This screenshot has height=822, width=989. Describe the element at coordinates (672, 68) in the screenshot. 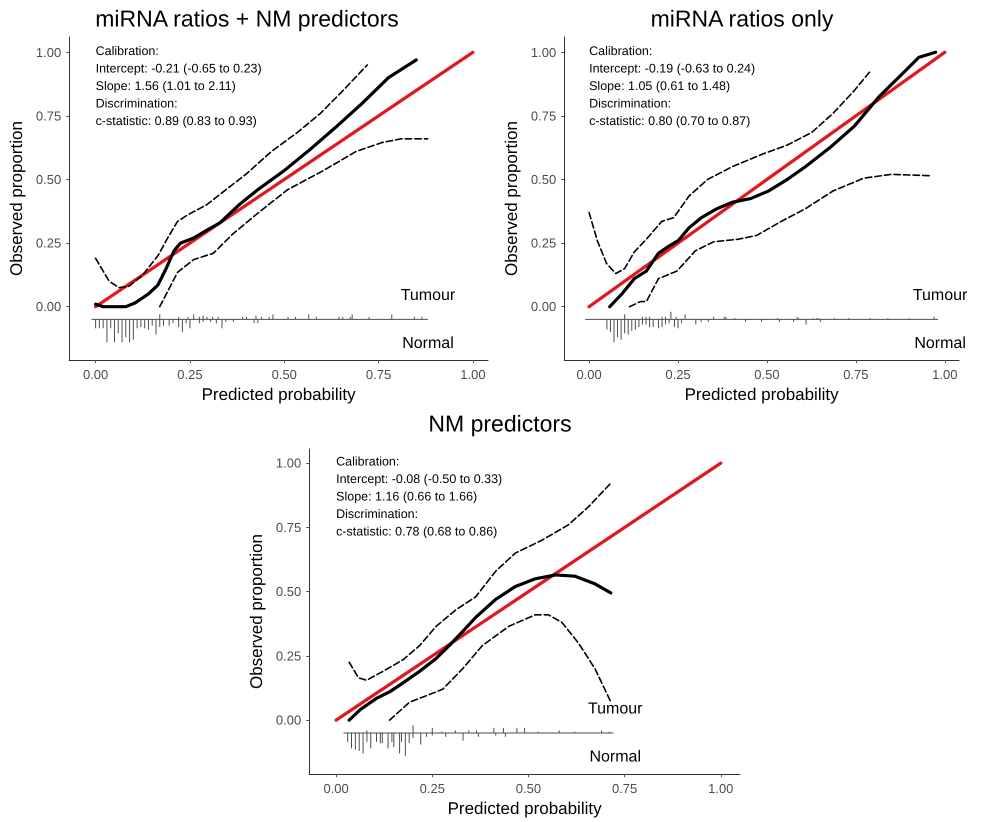

I see `annotation: Intercept: -0.19 (-0.63 to 0.24)` at that location.